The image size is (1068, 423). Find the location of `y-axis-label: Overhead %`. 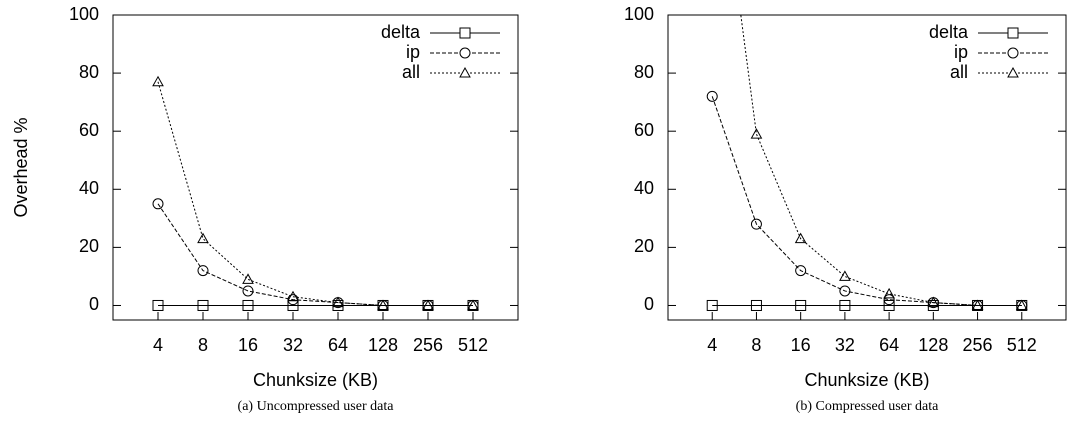

y-axis-label: Overhead % is located at coordinates (21, 167).